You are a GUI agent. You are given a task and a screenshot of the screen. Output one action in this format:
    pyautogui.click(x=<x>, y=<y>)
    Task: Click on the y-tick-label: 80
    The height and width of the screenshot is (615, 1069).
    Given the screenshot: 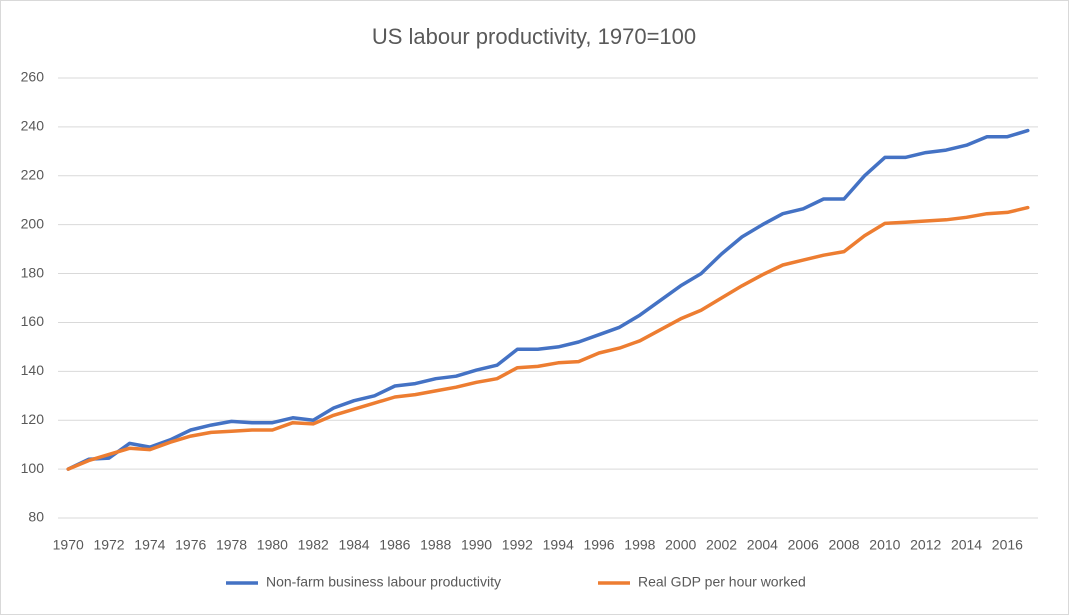 What is the action you would take?
    pyautogui.click(x=36, y=517)
    